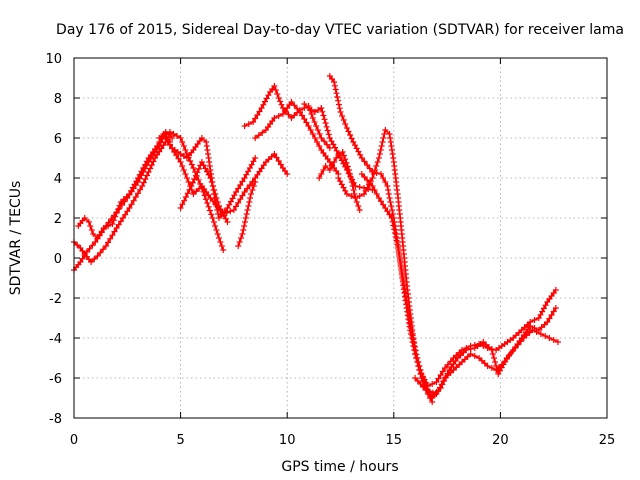  I want to click on x-tick-label: 20, so click(500, 440).